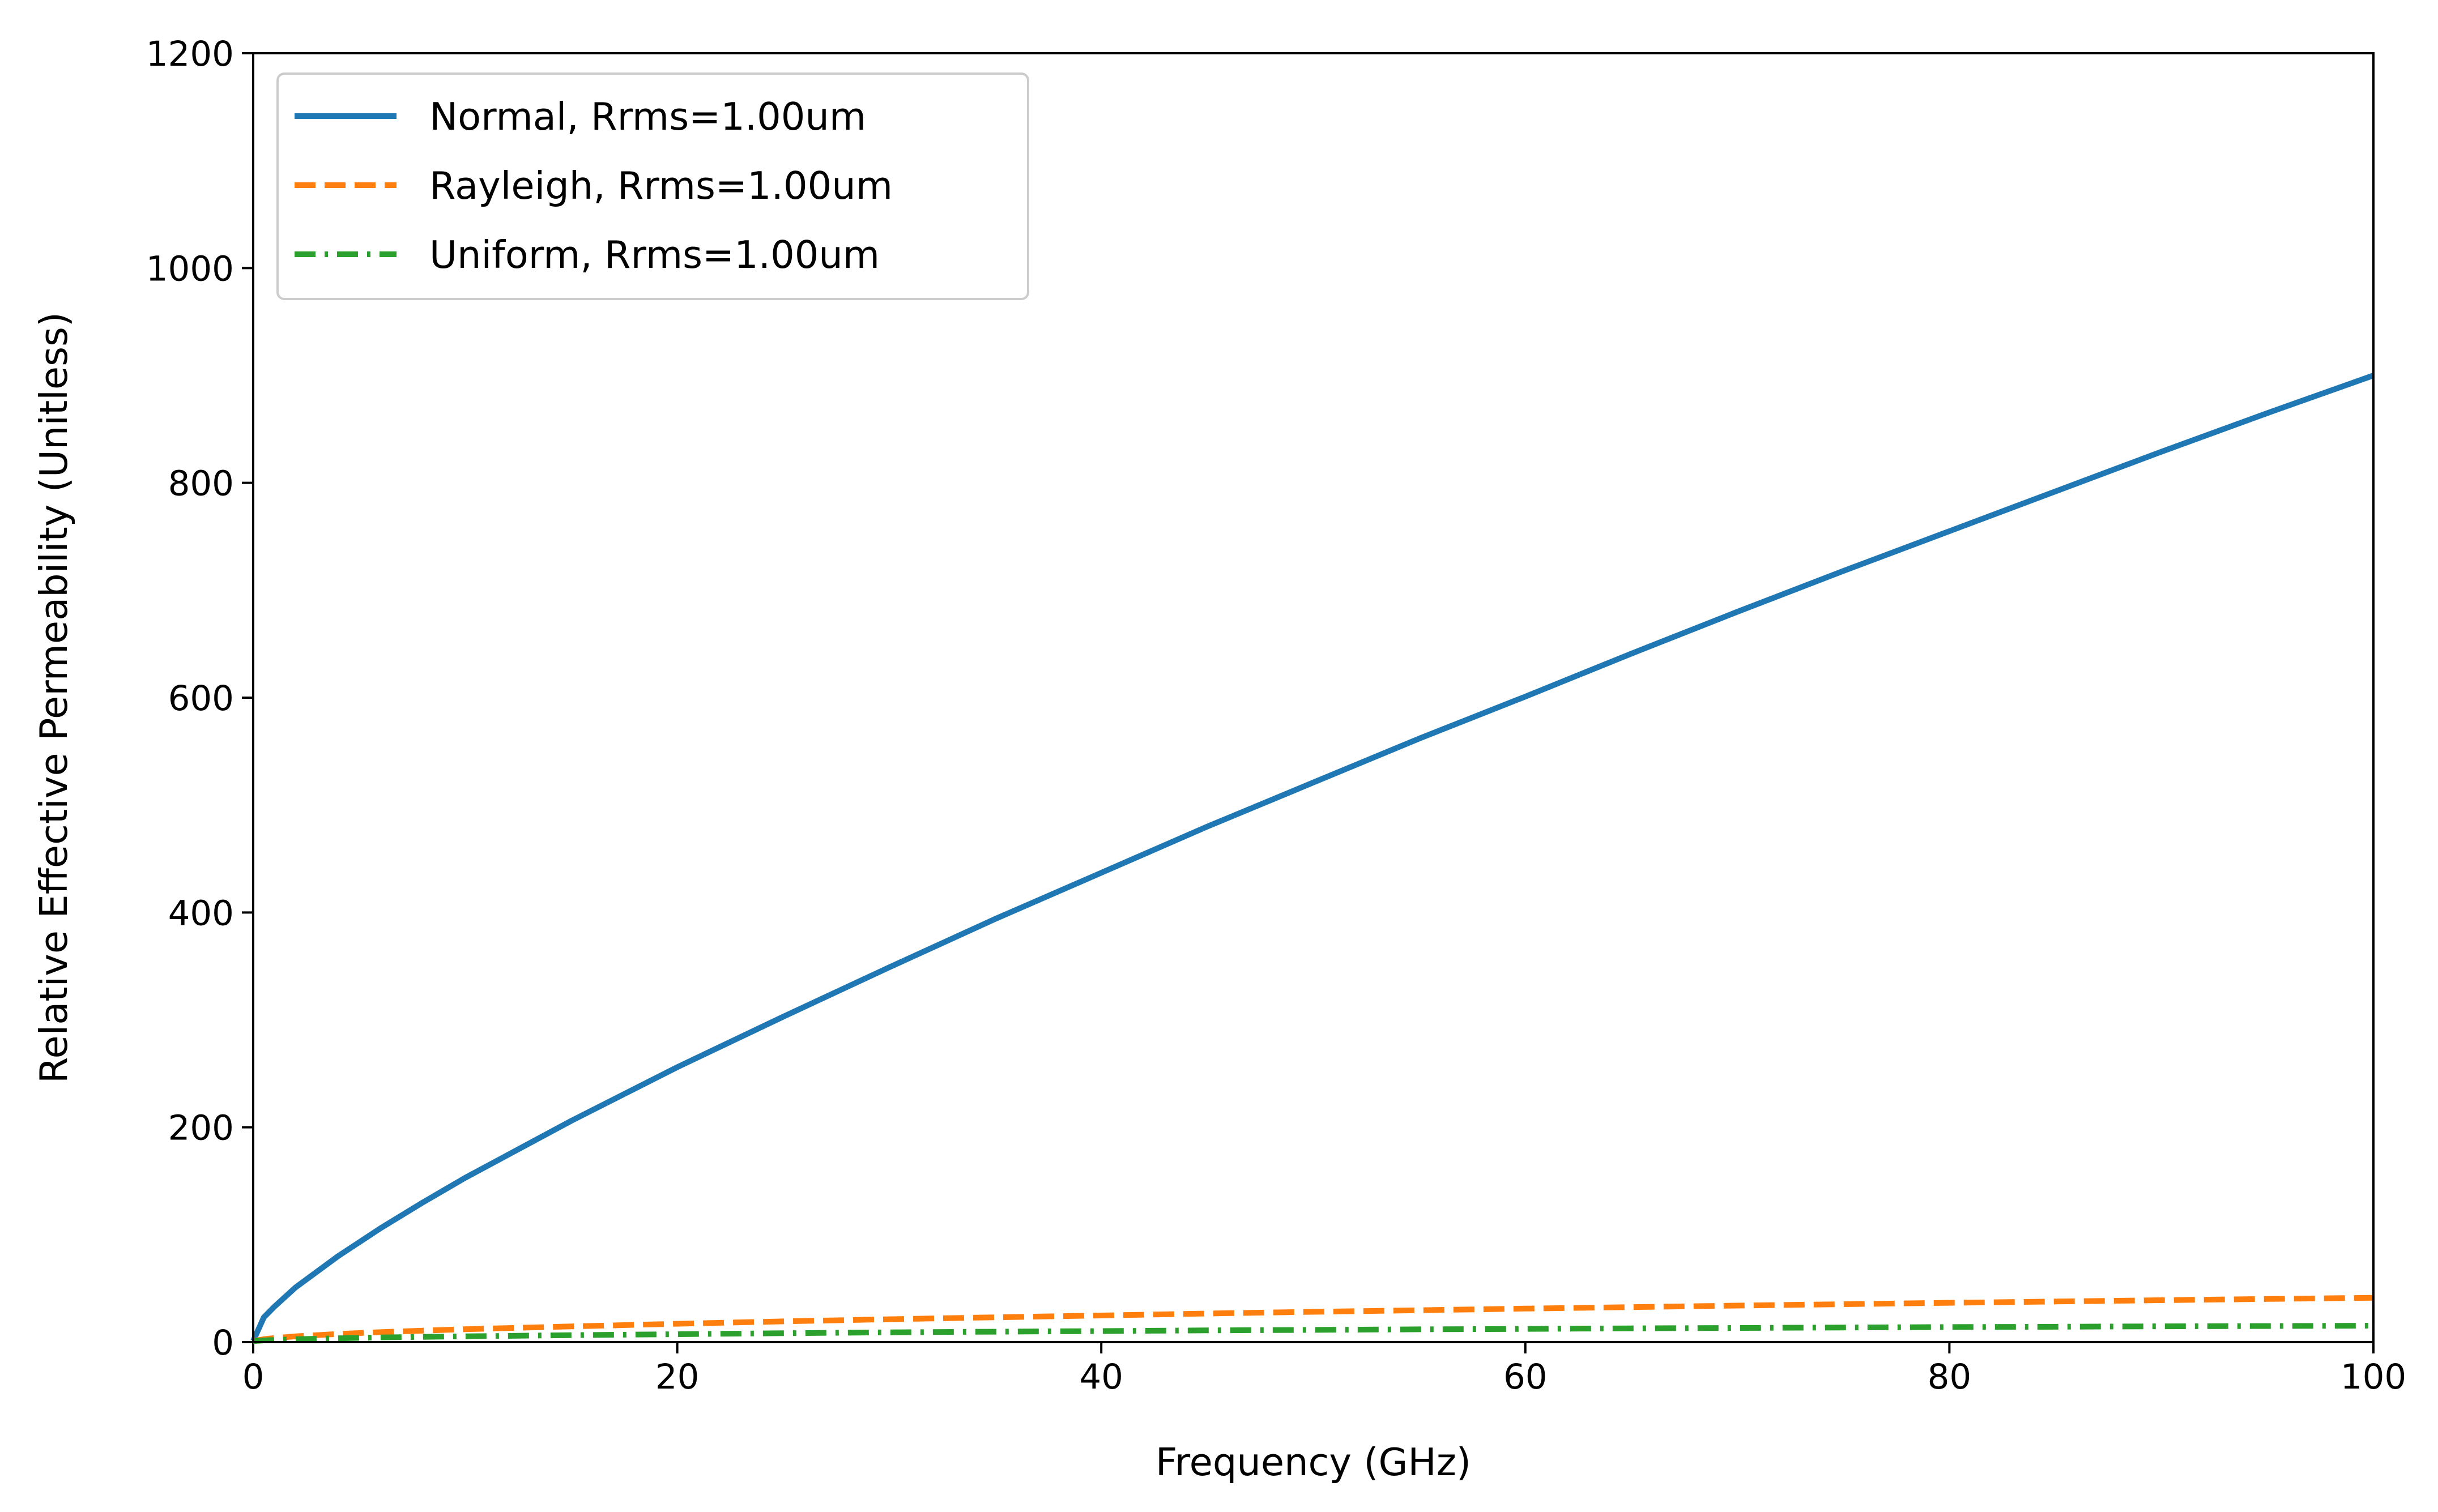 The image size is (2438, 1512). I want to click on x-tick-label: 80, so click(1950, 1377).